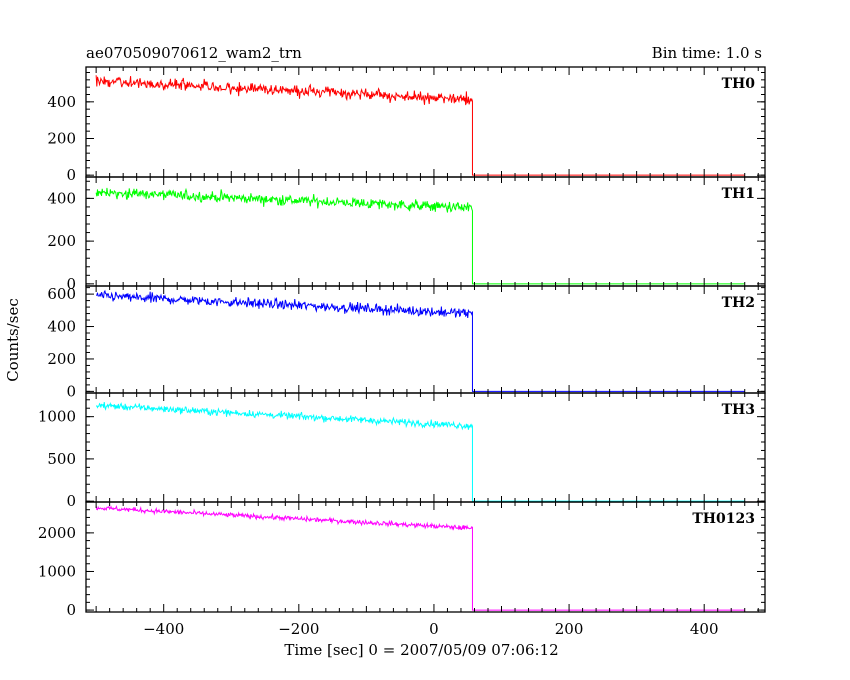 This screenshot has height=680, width=850. Describe the element at coordinates (420, 558) in the screenshot. I see `series-line-th0123` at that location.